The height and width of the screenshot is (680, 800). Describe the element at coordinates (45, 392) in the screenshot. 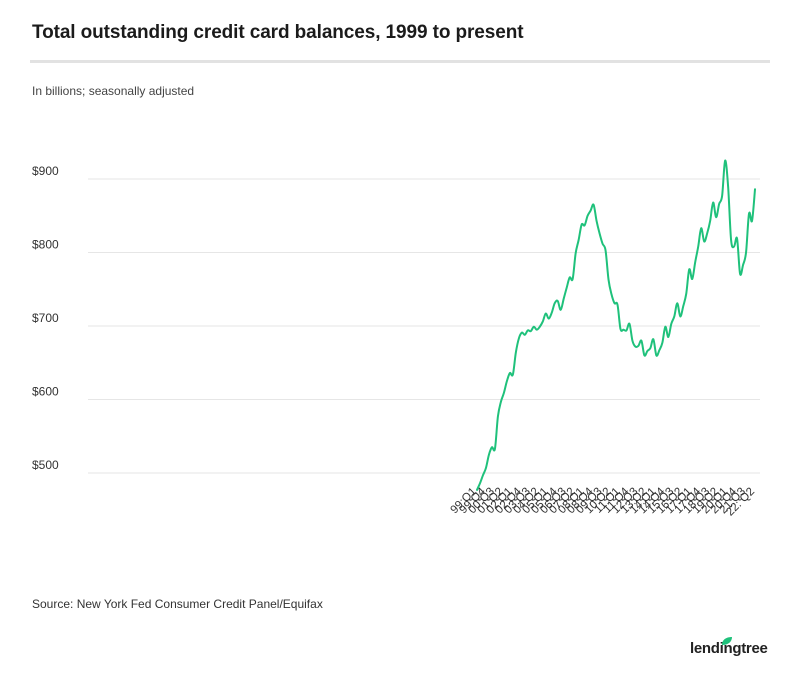

I see `y-tick-label: $600` at that location.